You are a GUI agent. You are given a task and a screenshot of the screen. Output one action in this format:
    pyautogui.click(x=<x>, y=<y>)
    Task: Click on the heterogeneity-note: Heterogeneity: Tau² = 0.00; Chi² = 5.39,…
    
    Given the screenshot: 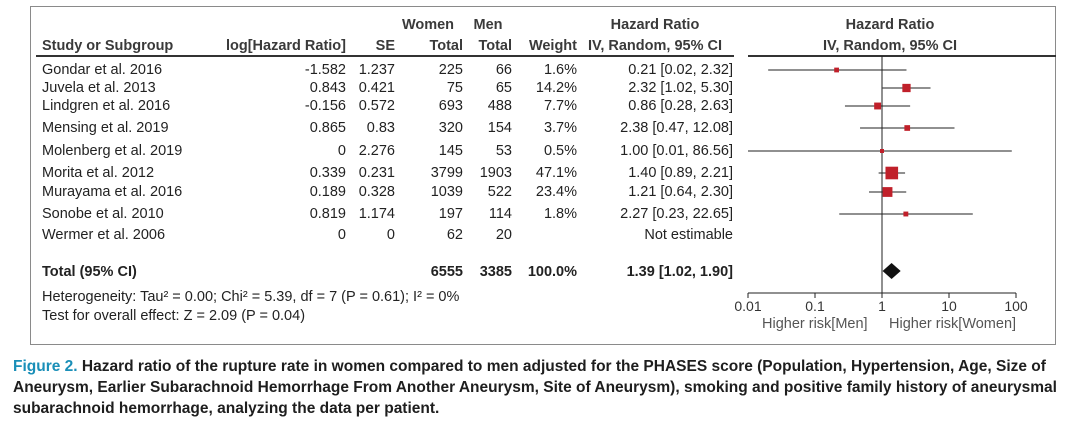 What is the action you would take?
    pyautogui.click(x=251, y=297)
    